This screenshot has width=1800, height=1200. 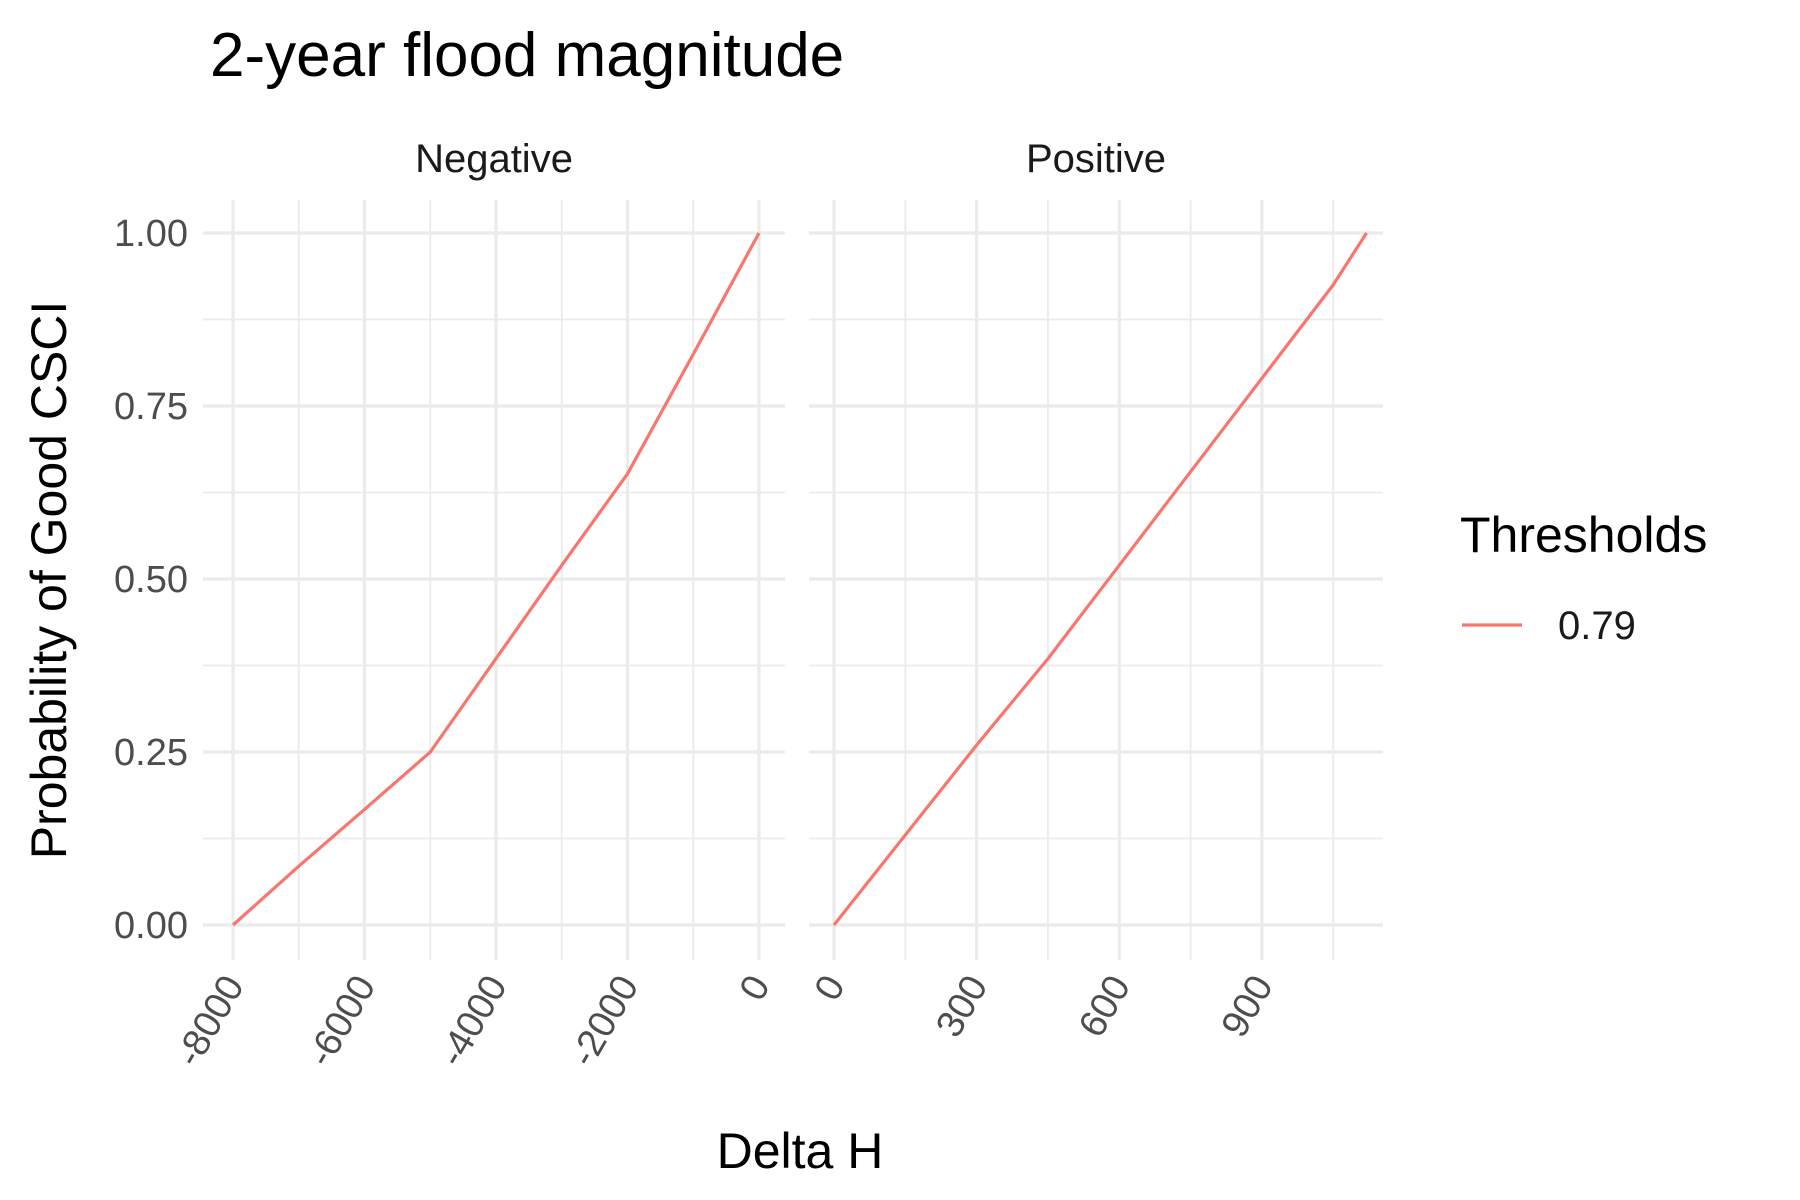 I want to click on y-tick-label: 1.00, so click(x=151, y=234).